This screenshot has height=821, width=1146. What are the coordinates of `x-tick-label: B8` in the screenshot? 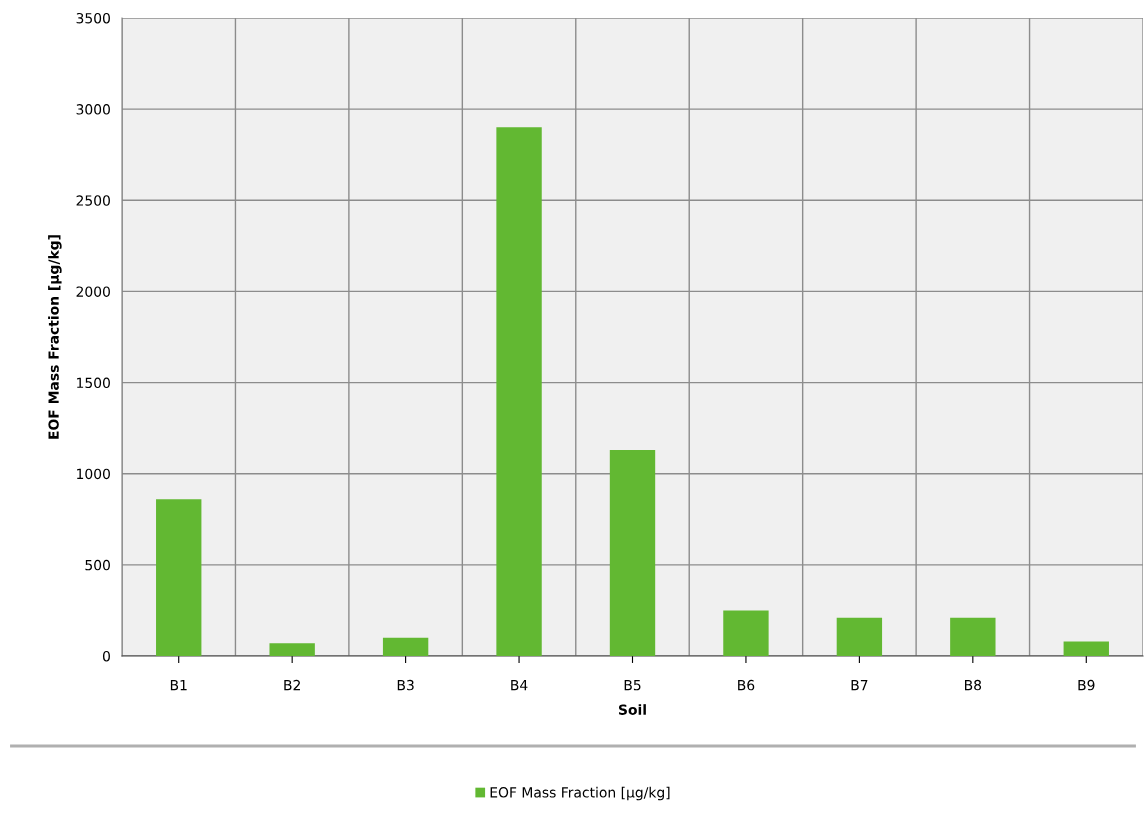 It's located at (973, 685).